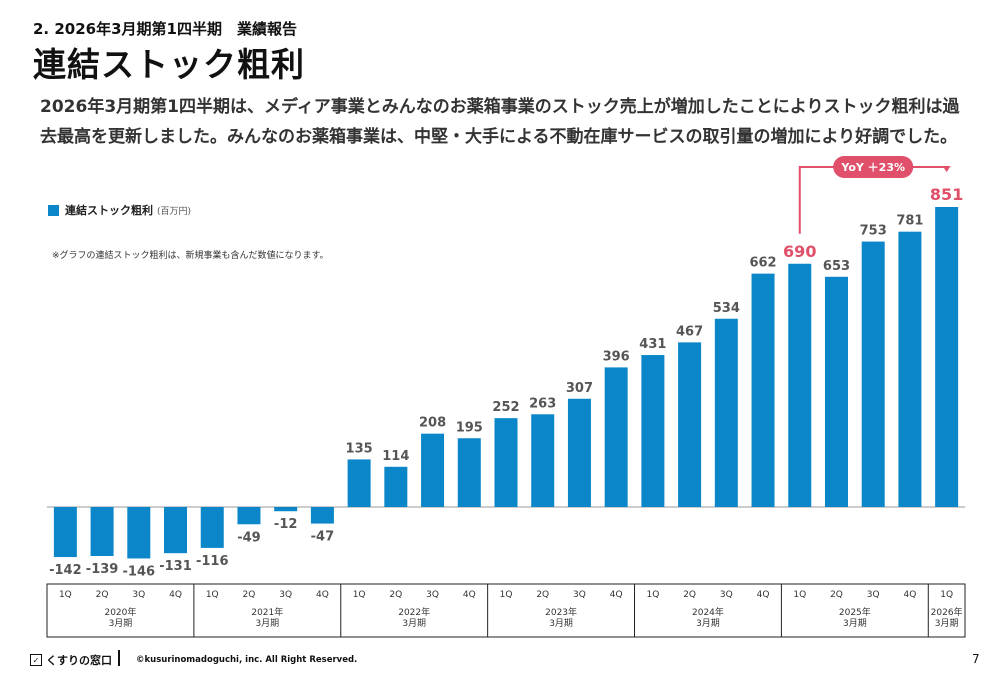 This screenshot has width=1000, height=685. I want to click on year-label: 2025年 3月期, so click(855, 617).